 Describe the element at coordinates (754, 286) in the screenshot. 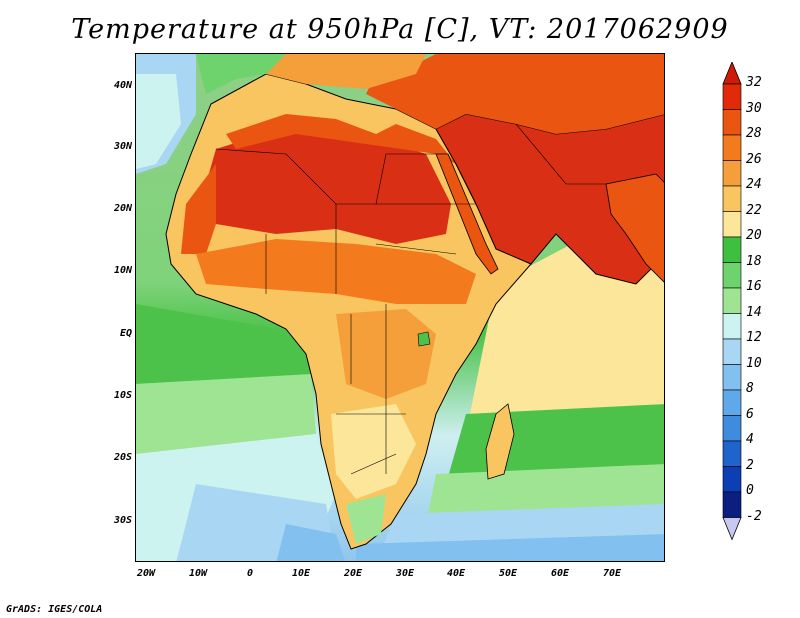

I see `colorbar-label: 16` at that location.